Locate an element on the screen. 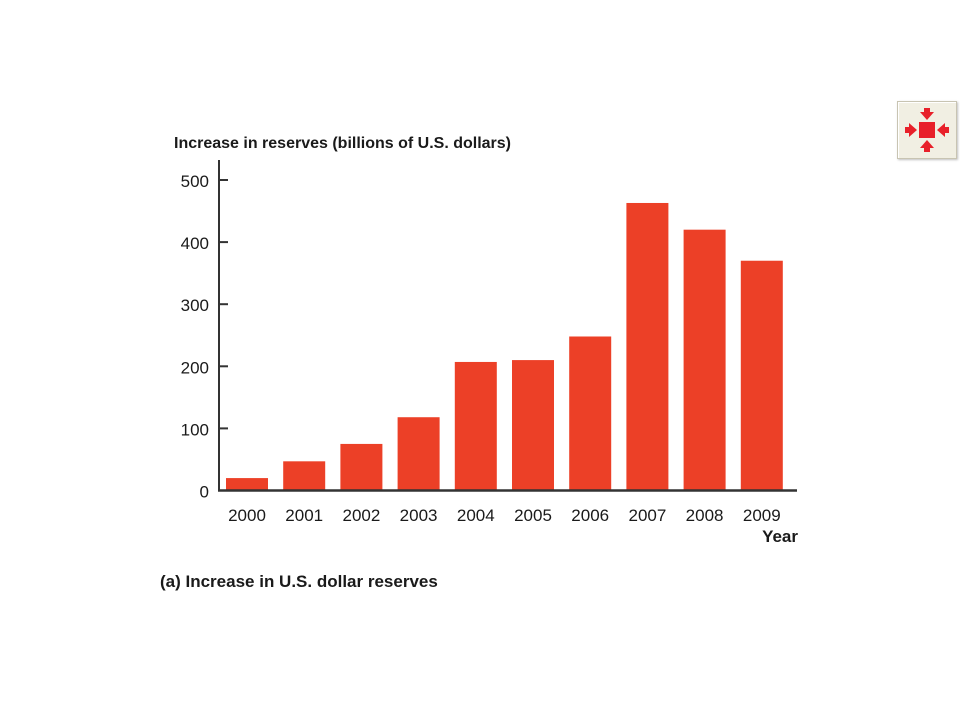  chart-caption: (a) Increase in U.S. dollar reserves is located at coordinates (299, 581).